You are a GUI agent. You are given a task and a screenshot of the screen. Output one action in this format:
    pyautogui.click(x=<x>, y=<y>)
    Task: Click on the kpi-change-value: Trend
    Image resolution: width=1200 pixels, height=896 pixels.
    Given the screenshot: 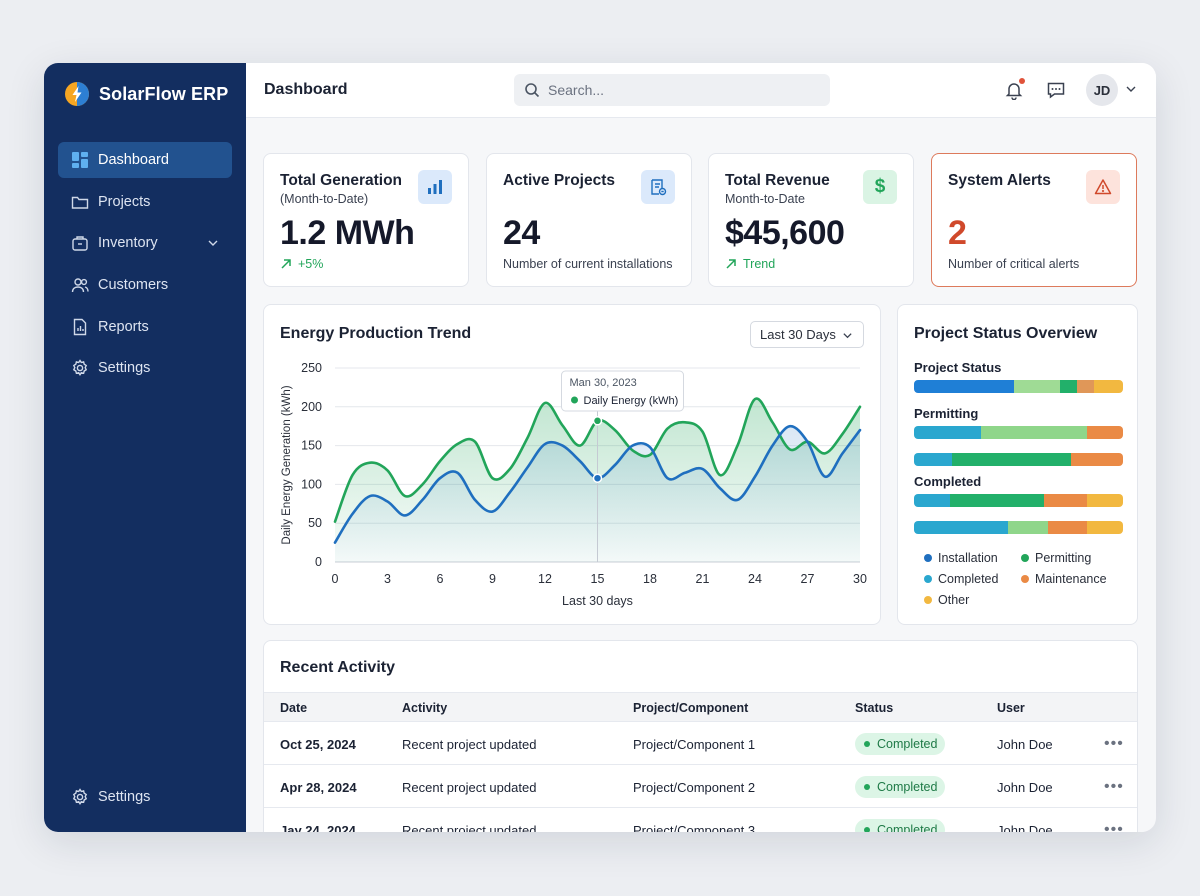 What is the action you would take?
    pyautogui.click(x=759, y=264)
    